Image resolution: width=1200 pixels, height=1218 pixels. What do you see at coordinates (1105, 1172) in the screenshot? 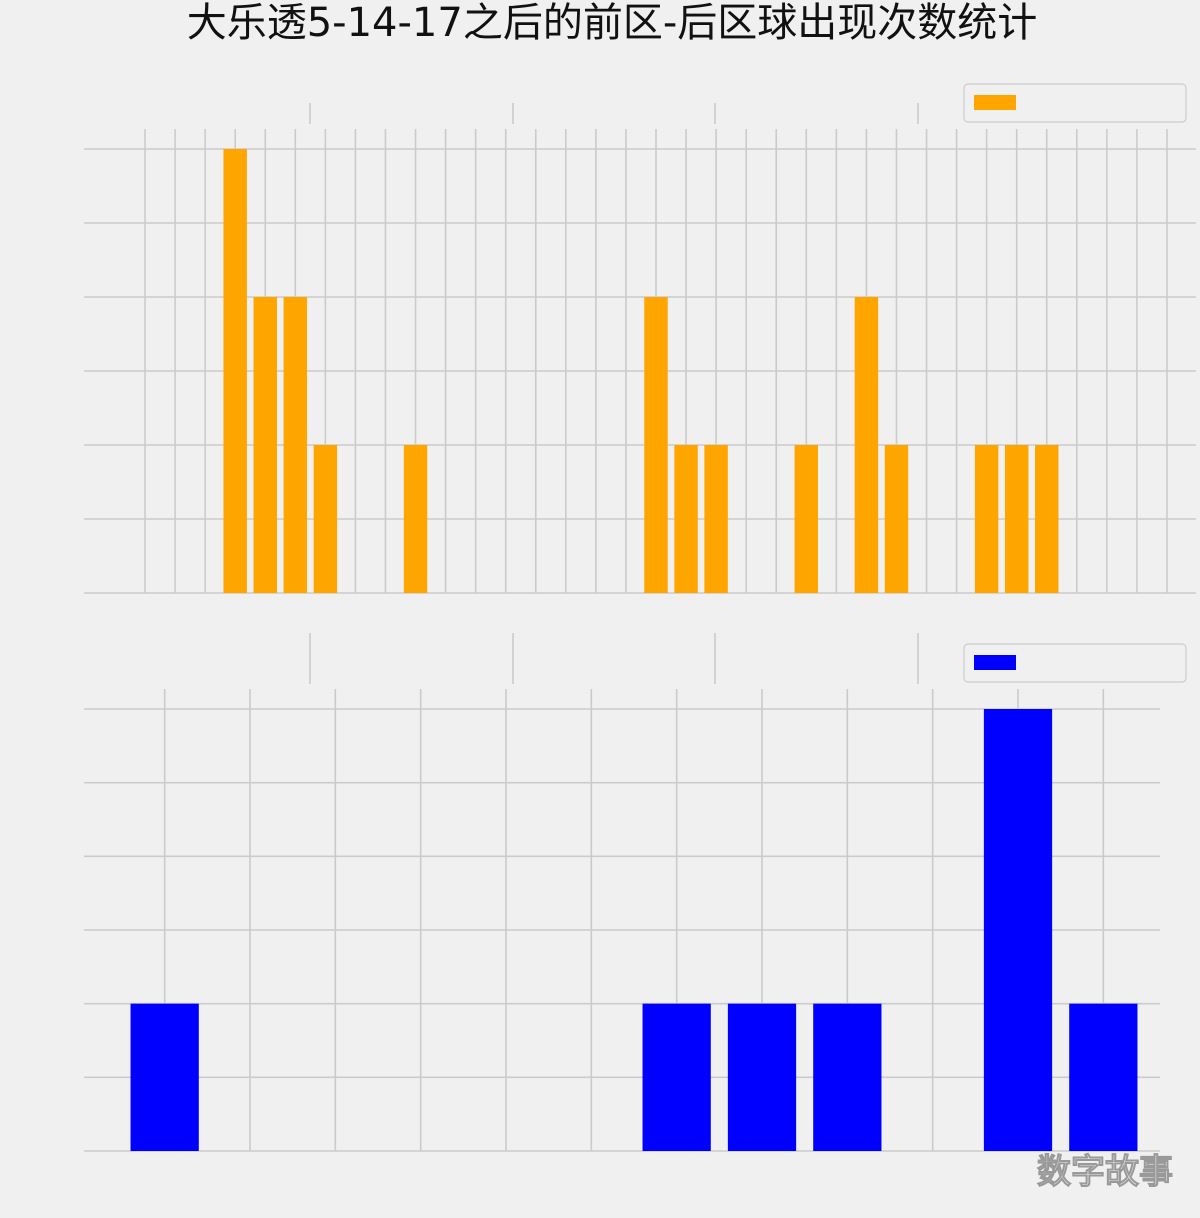
I see `watermark-text: 数字故事` at bounding box center [1105, 1172].